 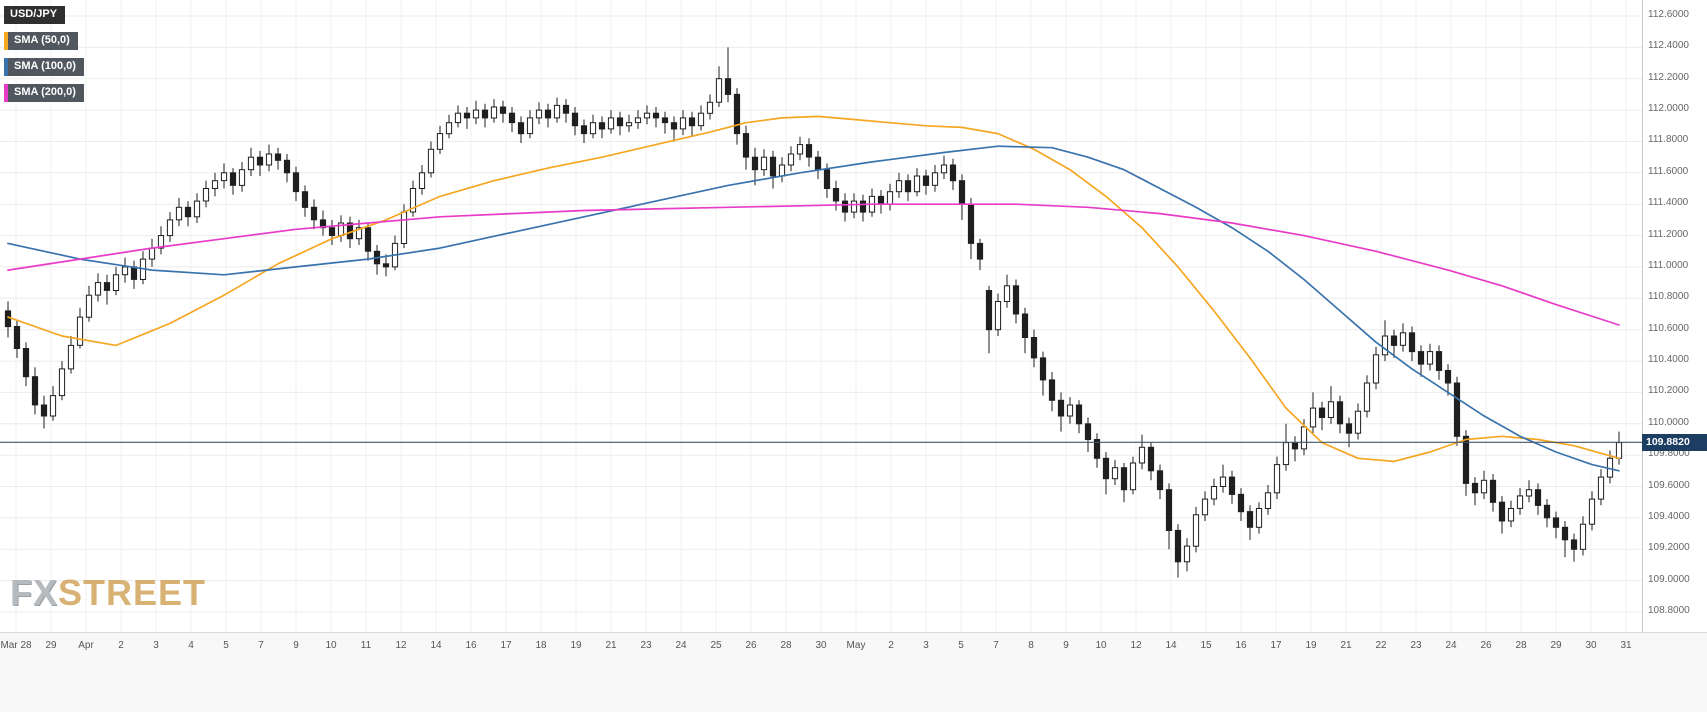 What do you see at coordinates (1668, 234) in the screenshot?
I see `price-tick-label: 111.2000` at bounding box center [1668, 234].